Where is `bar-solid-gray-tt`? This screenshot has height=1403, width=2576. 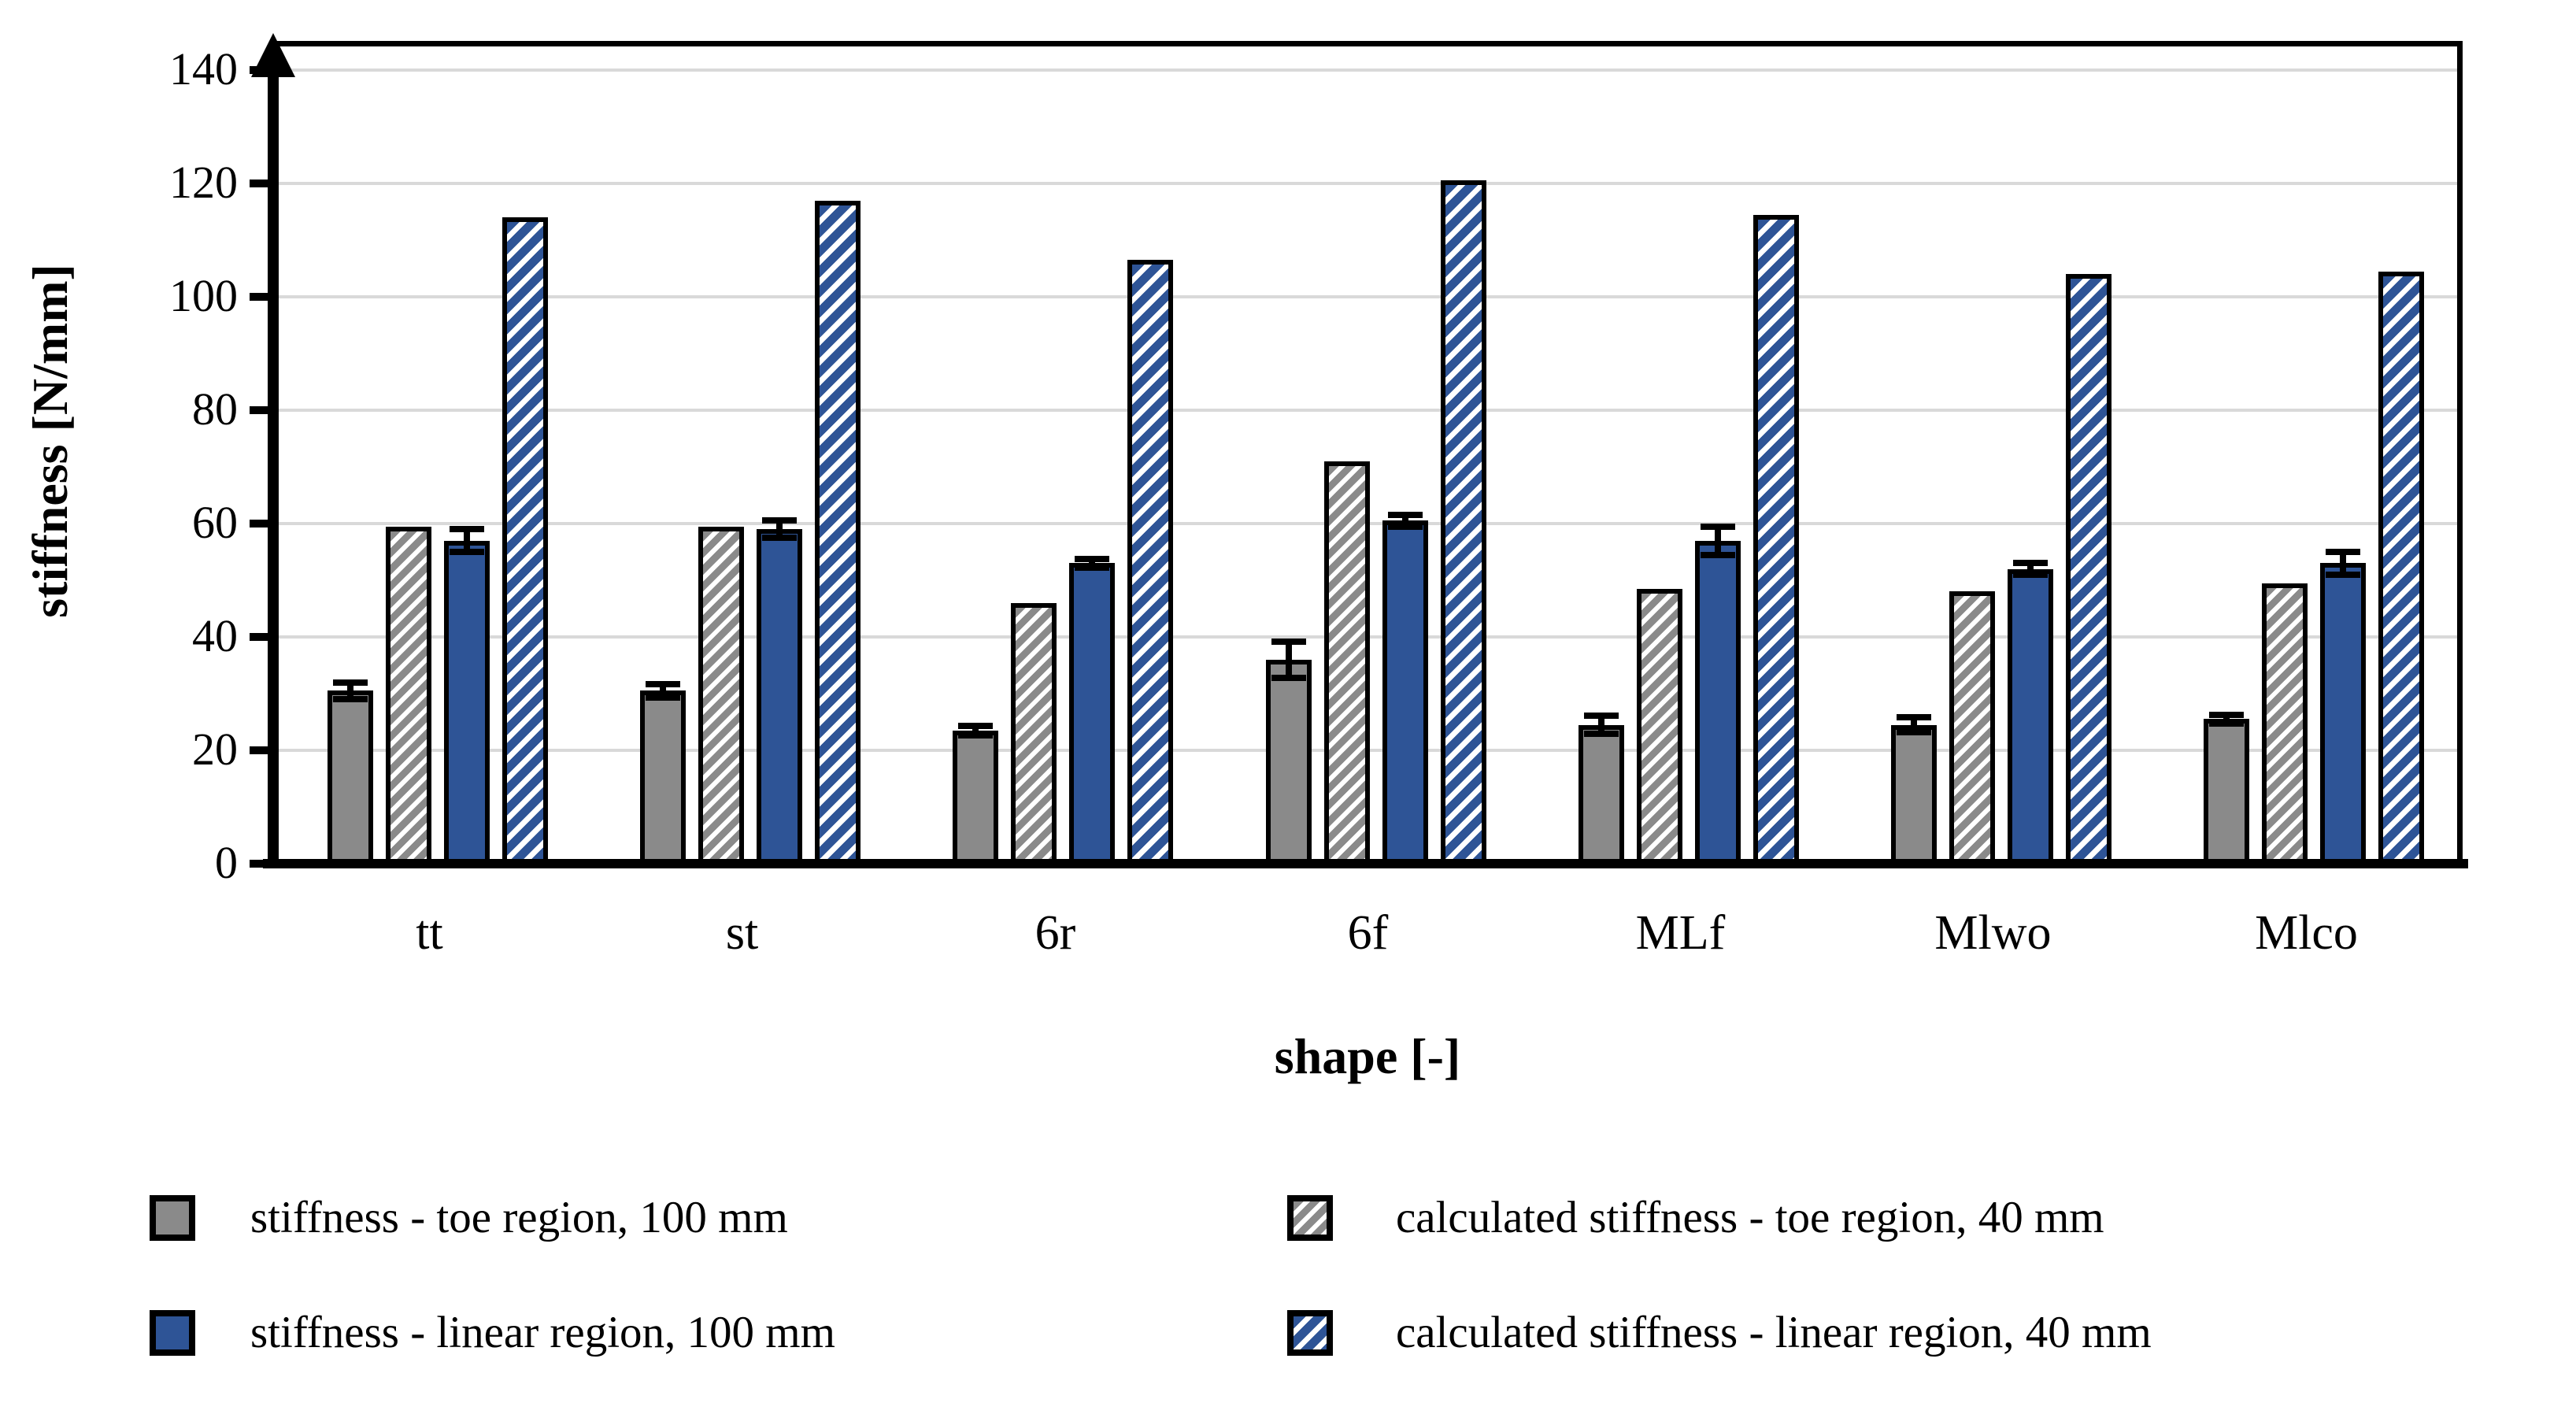
bar-solid-gray-tt is located at coordinates (350, 777).